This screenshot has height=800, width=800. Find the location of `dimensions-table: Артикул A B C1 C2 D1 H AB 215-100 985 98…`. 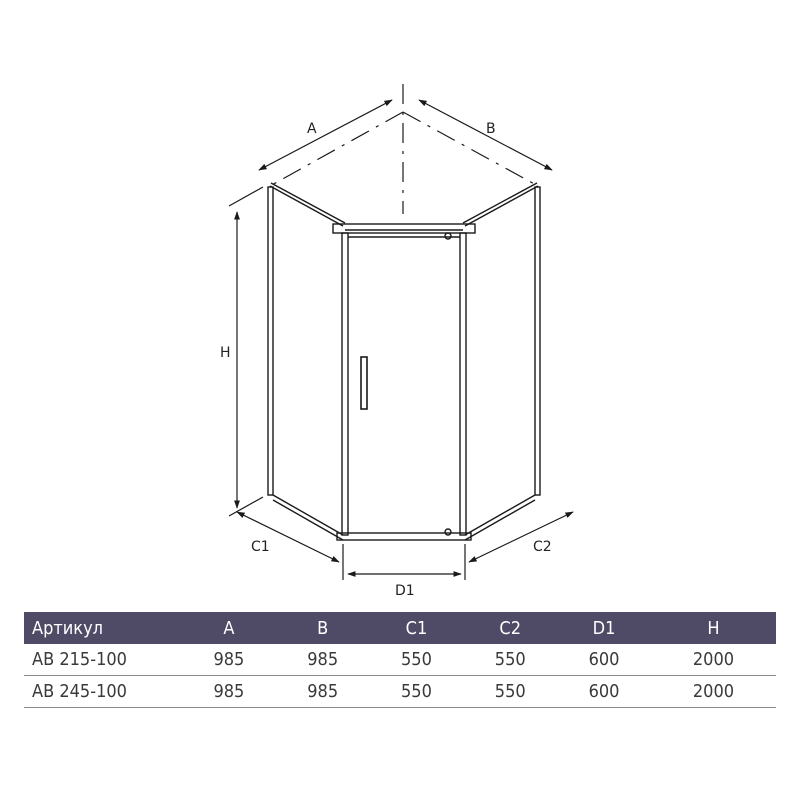

dimensions-table: Артикул A B C1 C2 D1 H AB 215-100 985 98… is located at coordinates (400, 660).